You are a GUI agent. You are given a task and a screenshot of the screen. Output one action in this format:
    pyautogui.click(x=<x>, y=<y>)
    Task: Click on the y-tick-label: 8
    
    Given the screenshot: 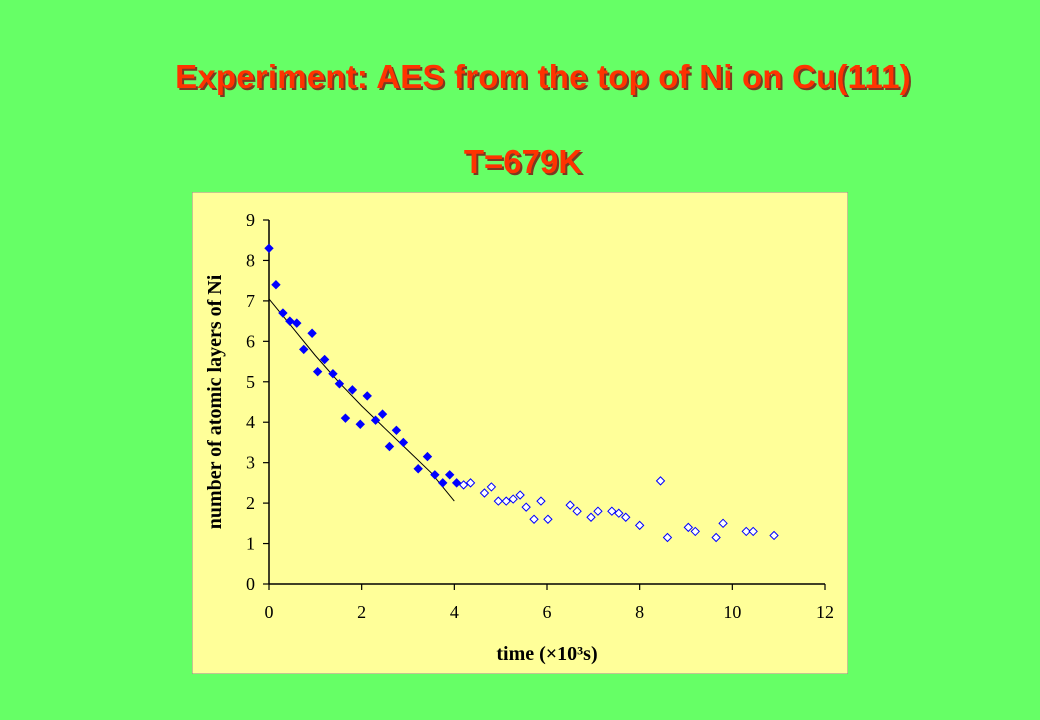 What is the action you would take?
    pyautogui.click(x=250, y=260)
    